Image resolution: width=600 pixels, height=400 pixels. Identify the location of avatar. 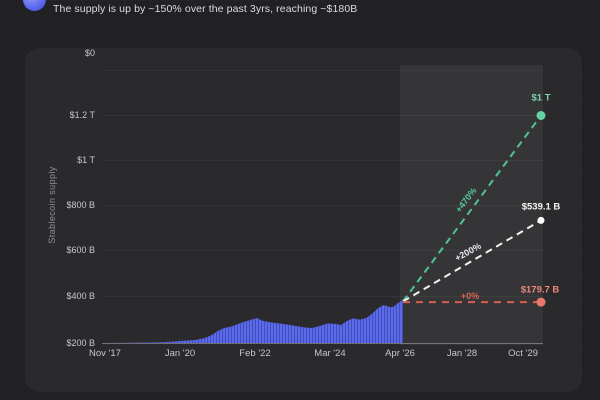
(34, 5).